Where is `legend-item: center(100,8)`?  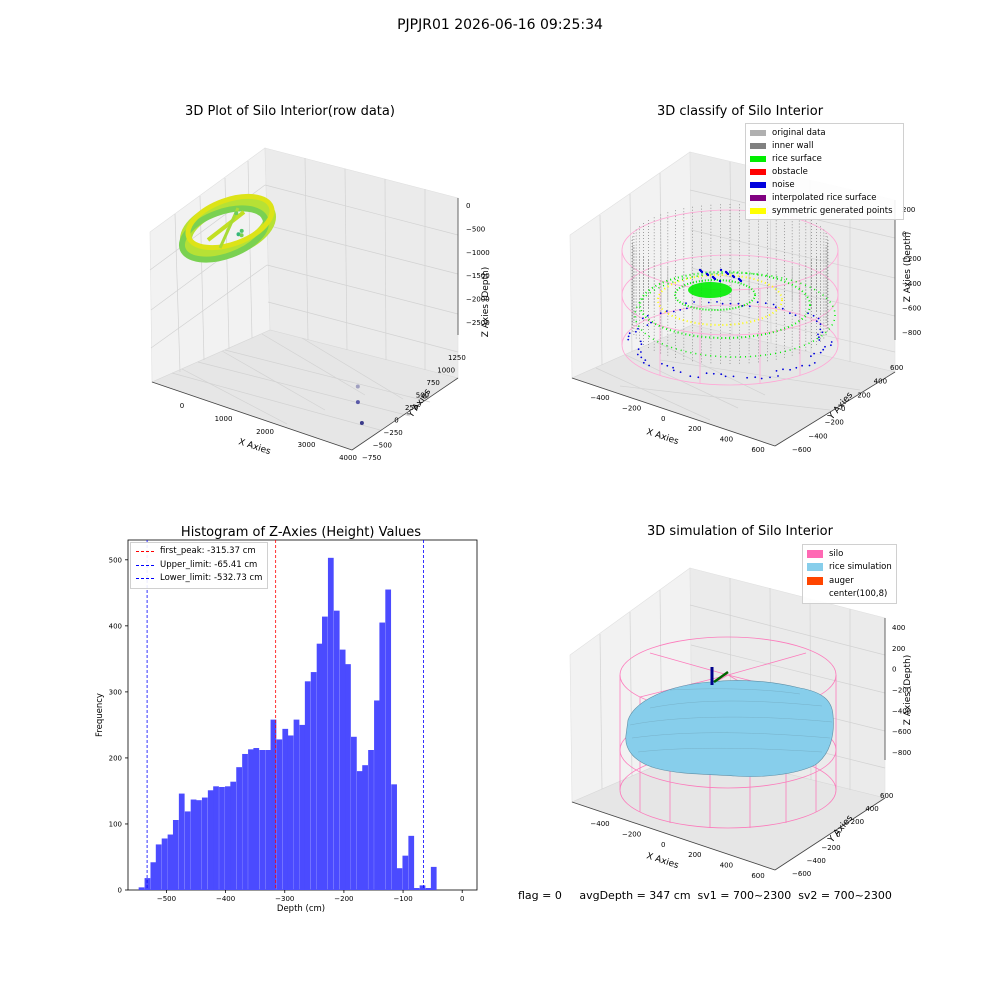
legend-item: center(100,8) is located at coordinates (849, 595).